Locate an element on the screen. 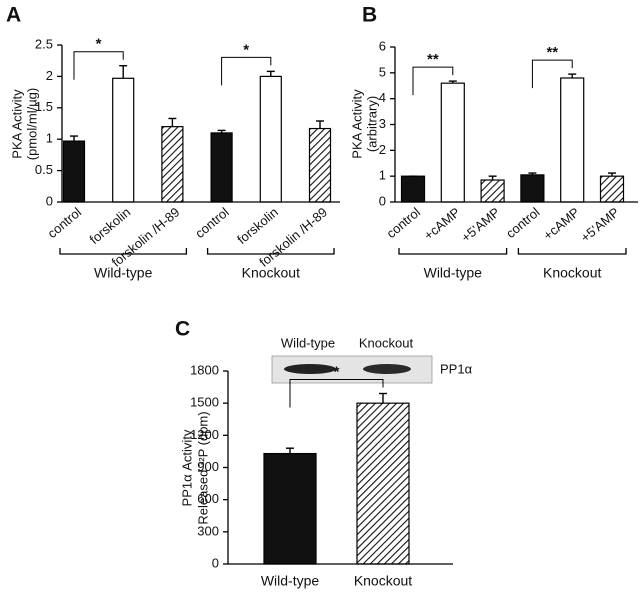 The image size is (640, 593). y-tick-label: 900 is located at coordinates (208, 466).